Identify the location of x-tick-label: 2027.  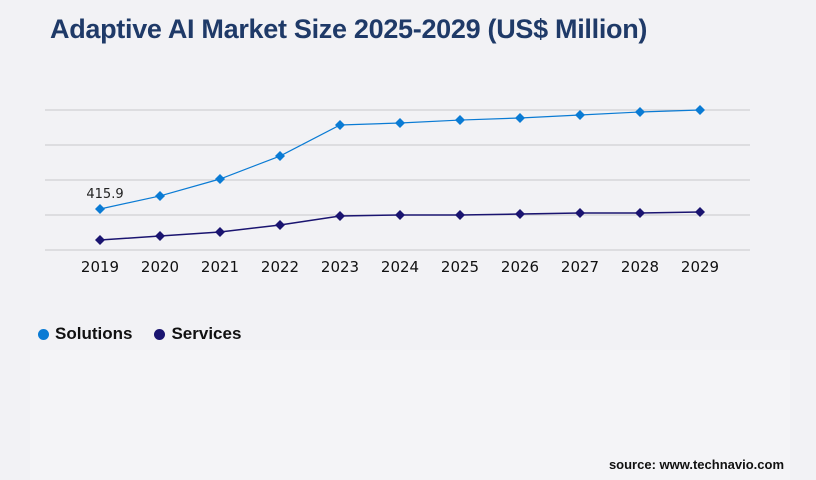
(580, 267).